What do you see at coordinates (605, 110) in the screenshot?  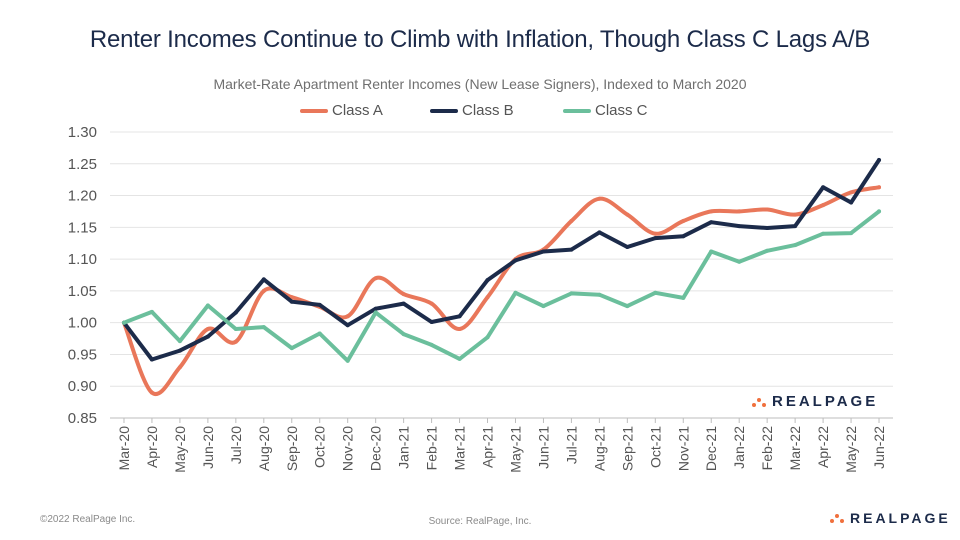 I see `legend-item-class-c: Class C` at bounding box center [605, 110].